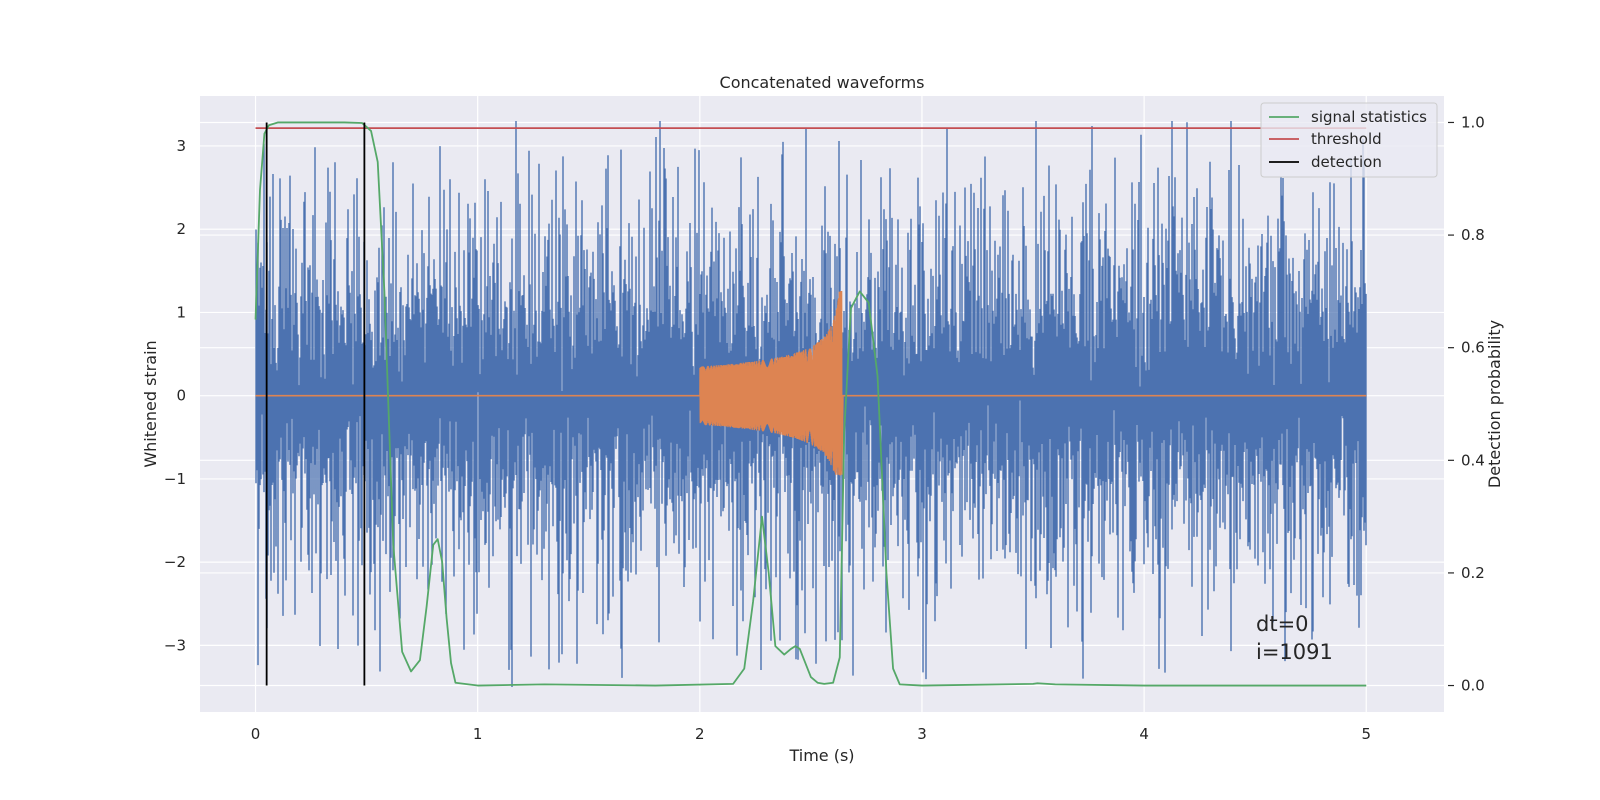 This screenshot has width=1600, height=800. What do you see at coordinates (175, 562) in the screenshot?
I see `y-tick-label: −2` at bounding box center [175, 562].